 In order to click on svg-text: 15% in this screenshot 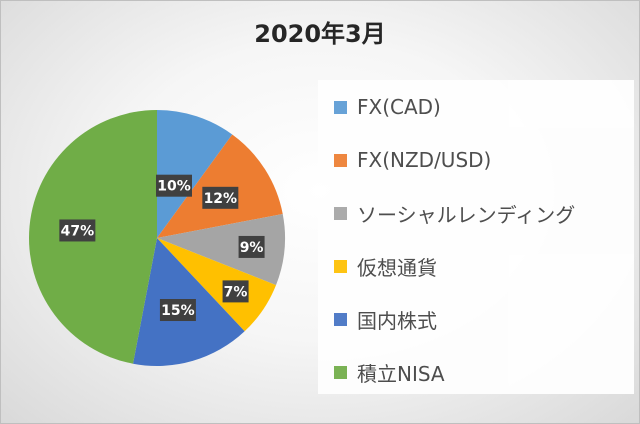, I will do `click(178, 311)`.